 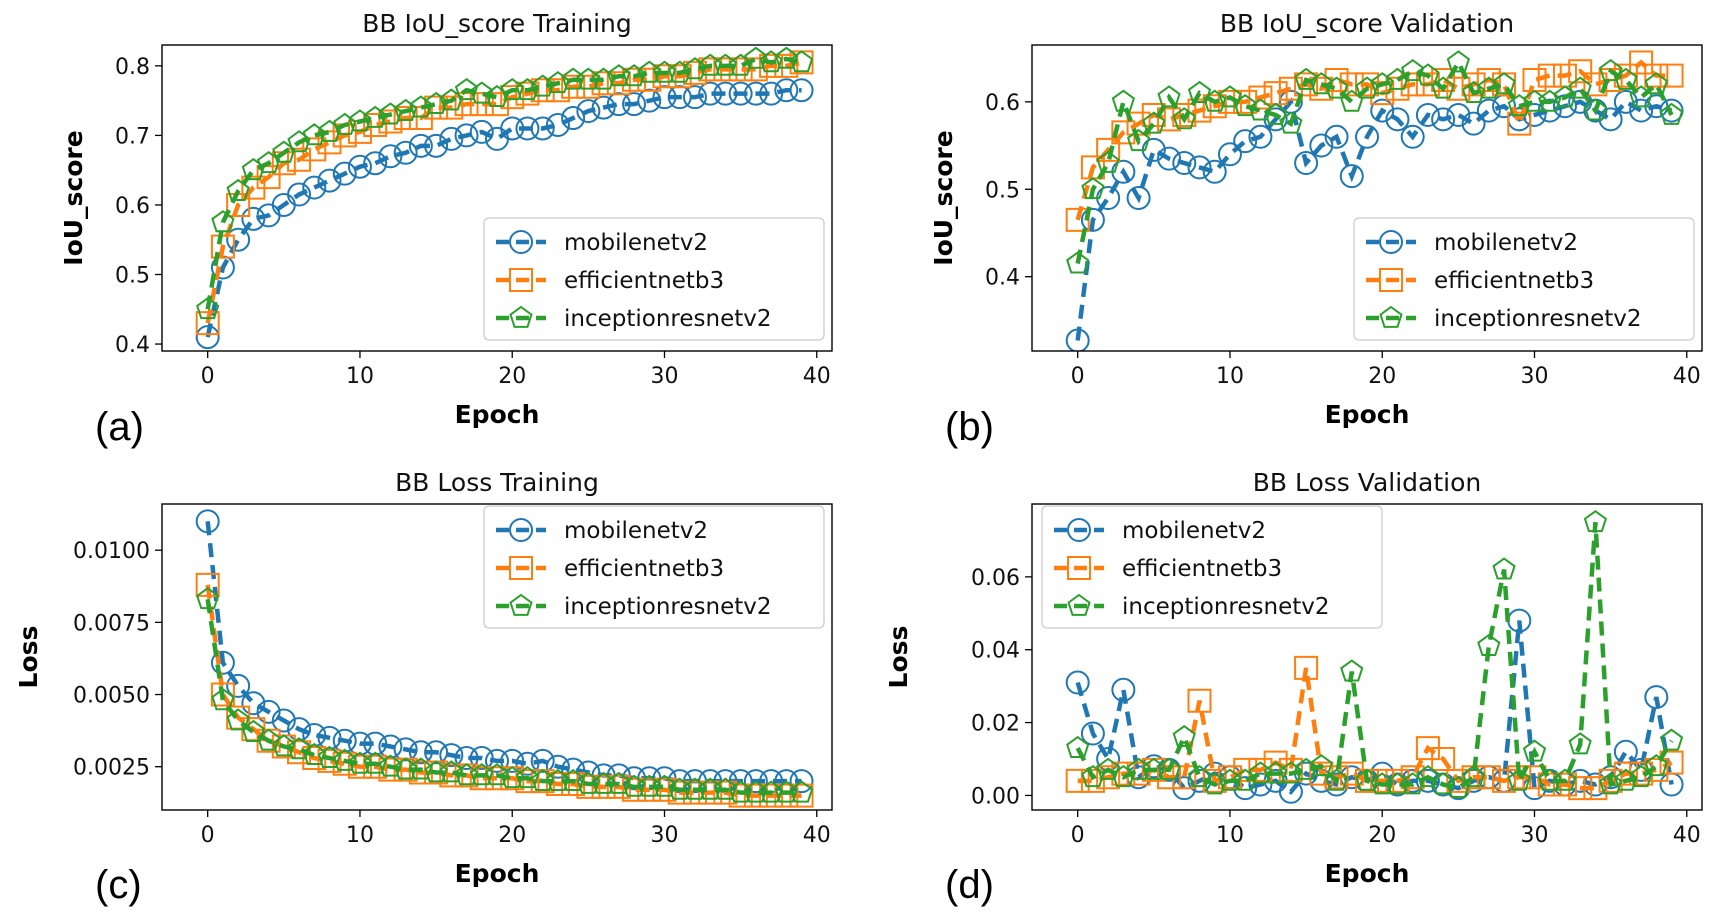 I want to click on plot-frame, so click(x=497, y=198).